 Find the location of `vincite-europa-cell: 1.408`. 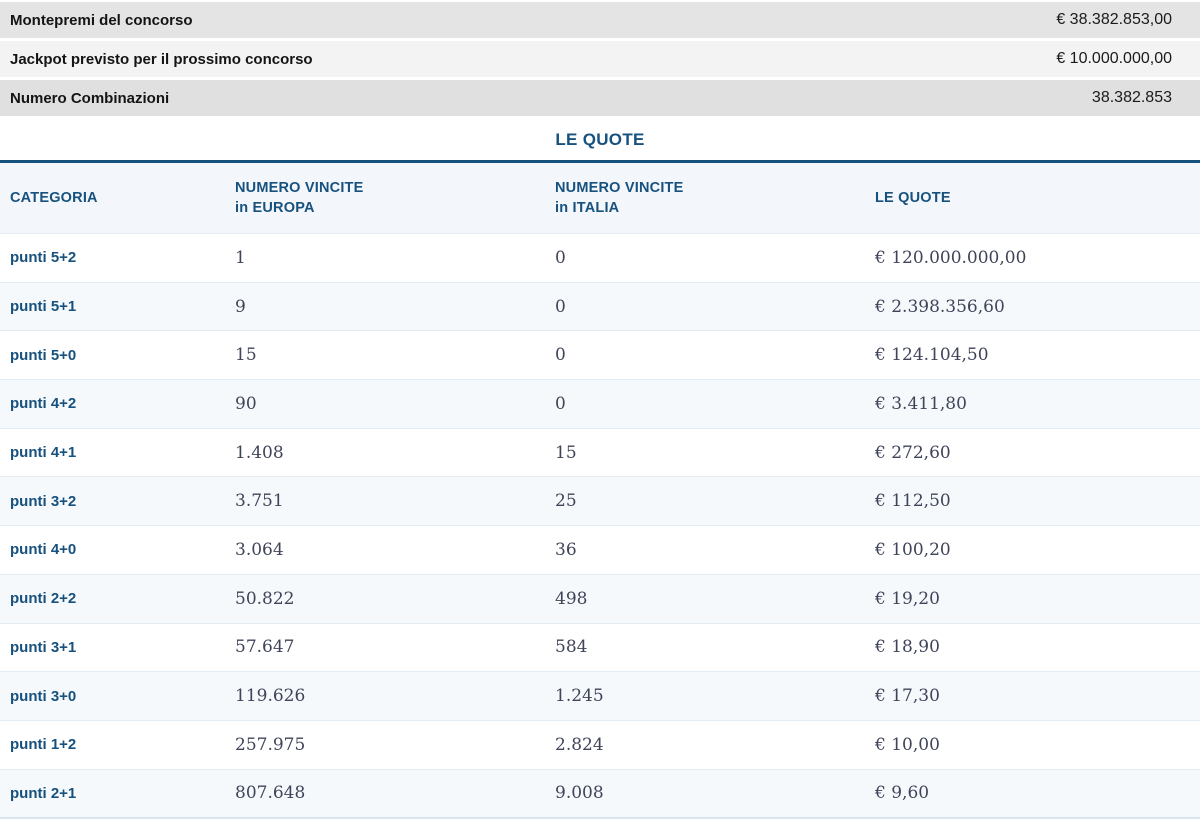

vincite-europa-cell: 1.408 is located at coordinates (259, 452).